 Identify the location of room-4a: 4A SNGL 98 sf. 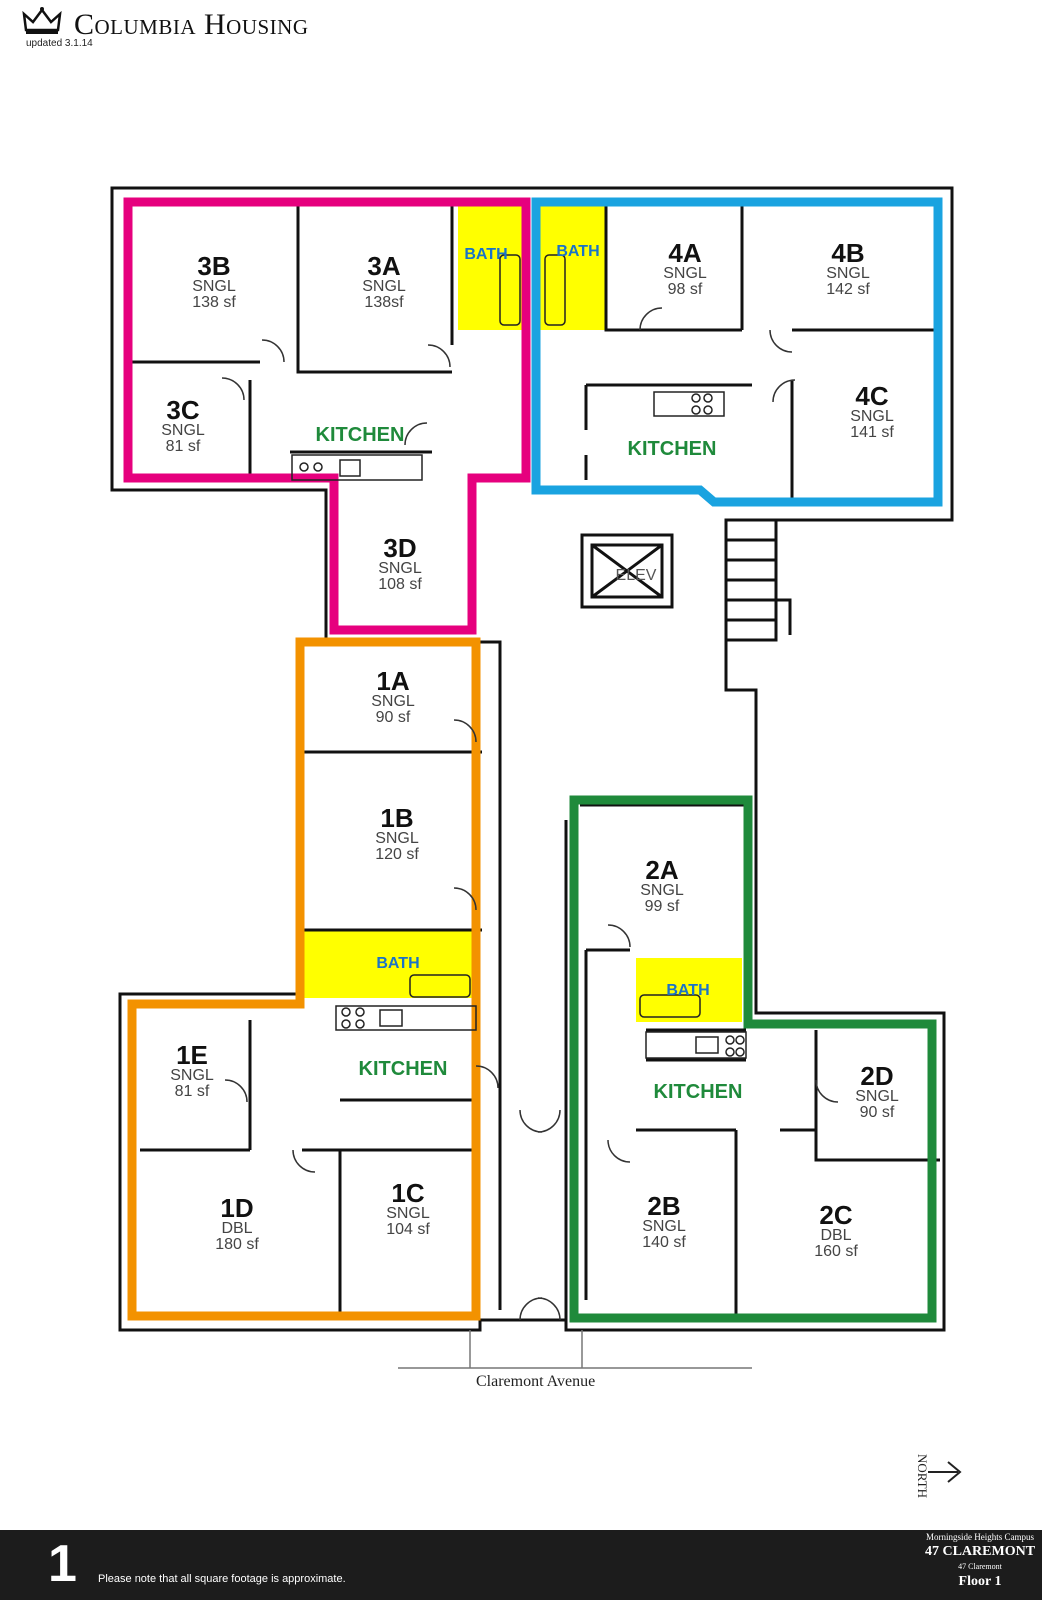
(685, 269).